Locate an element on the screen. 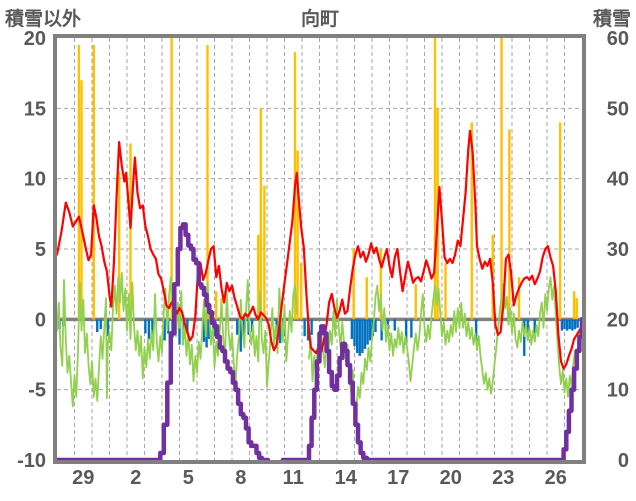  left-axis-tick: 15 is located at coordinates (35, 109).